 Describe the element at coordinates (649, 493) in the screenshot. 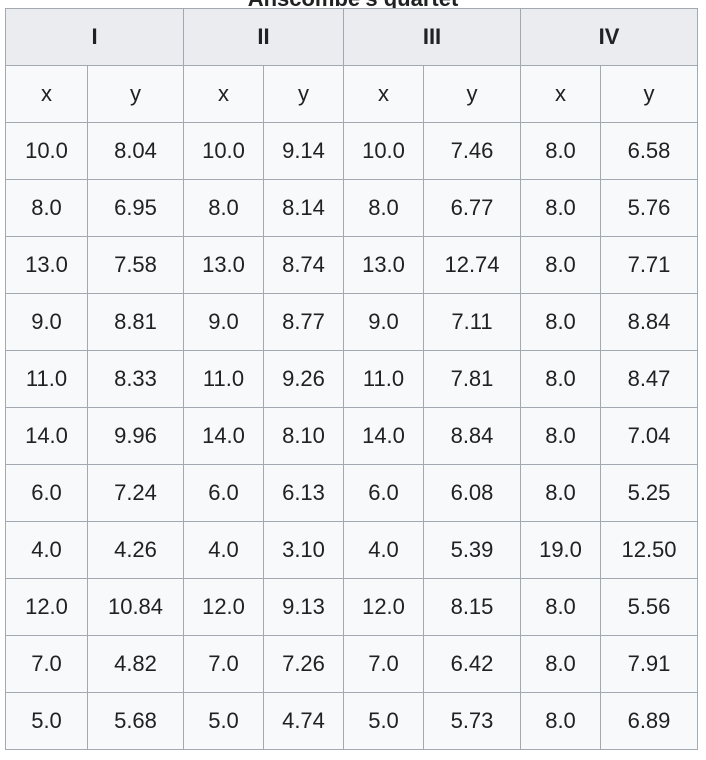

I see `table-cell: 5.25` at that location.